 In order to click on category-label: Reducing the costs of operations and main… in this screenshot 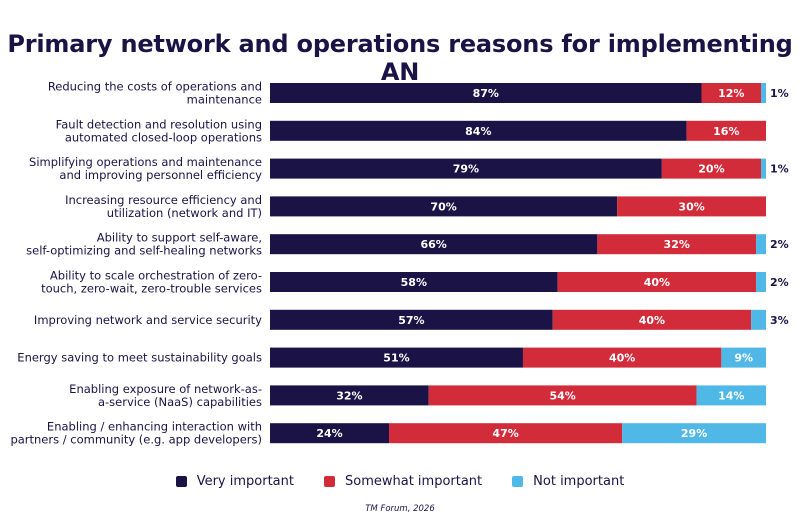, I will do `click(155, 93)`.